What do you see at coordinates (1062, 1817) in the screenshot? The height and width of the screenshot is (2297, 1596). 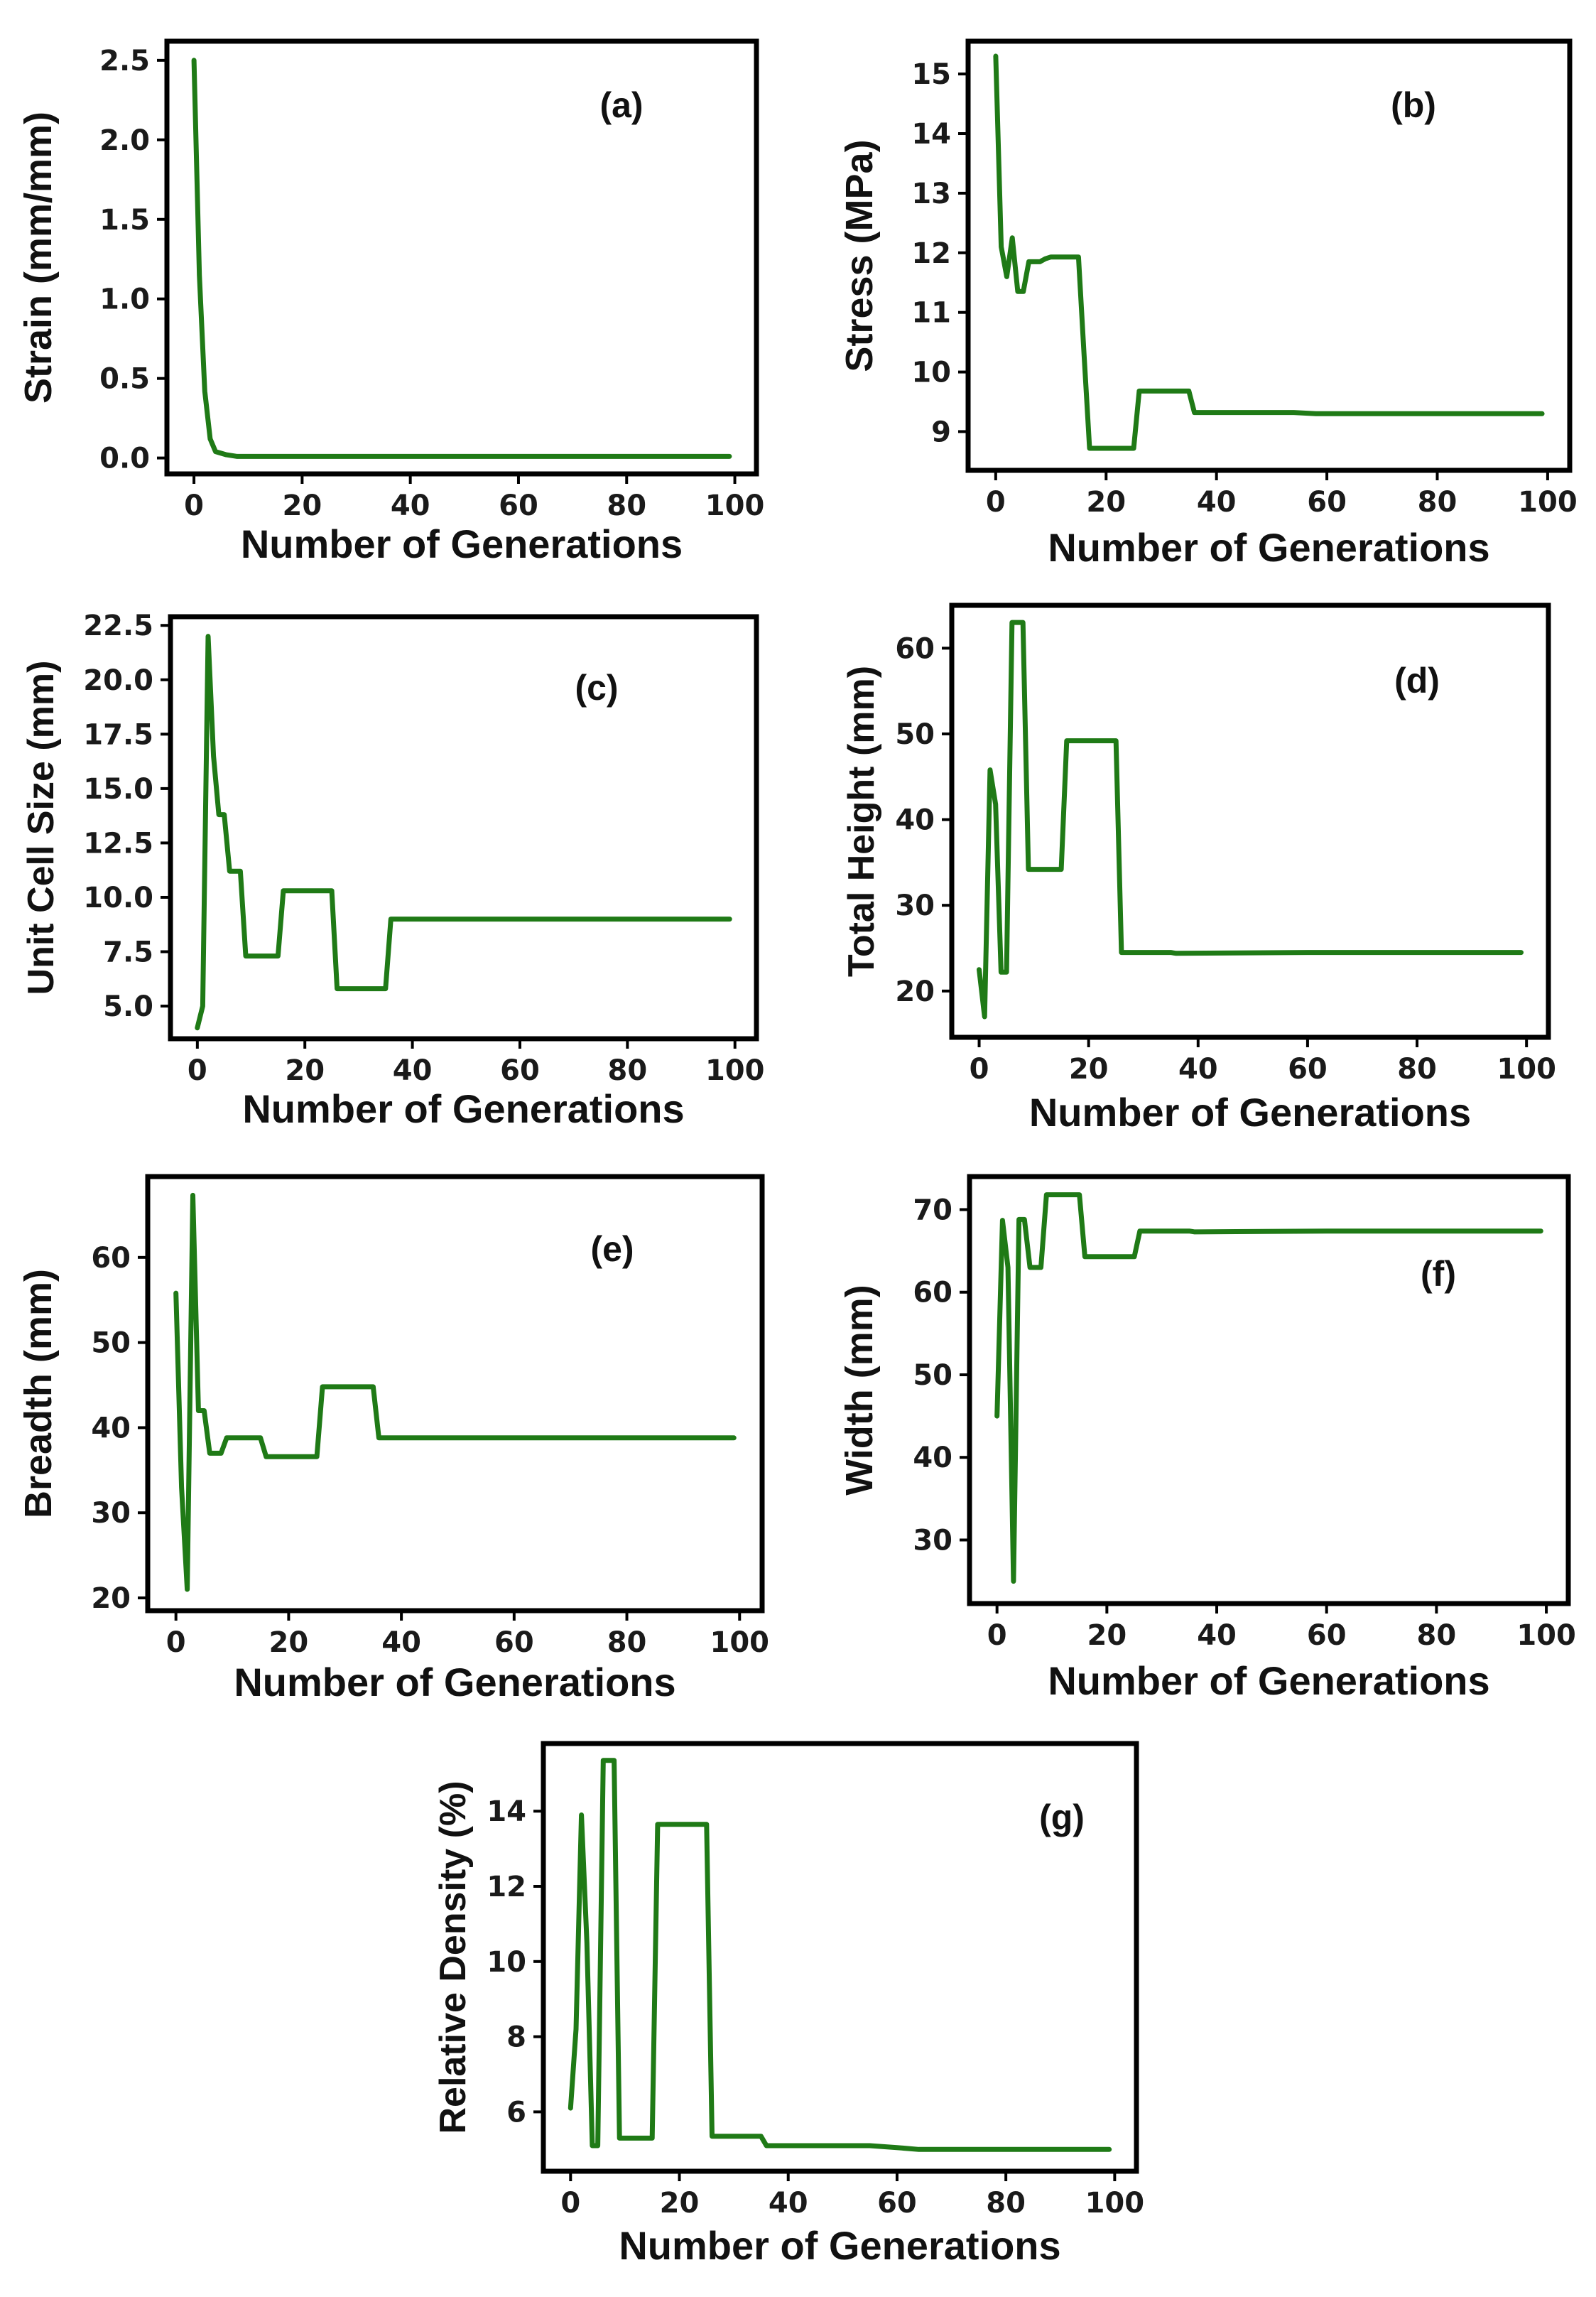 I see `panel-label: (g)` at bounding box center [1062, 1817].